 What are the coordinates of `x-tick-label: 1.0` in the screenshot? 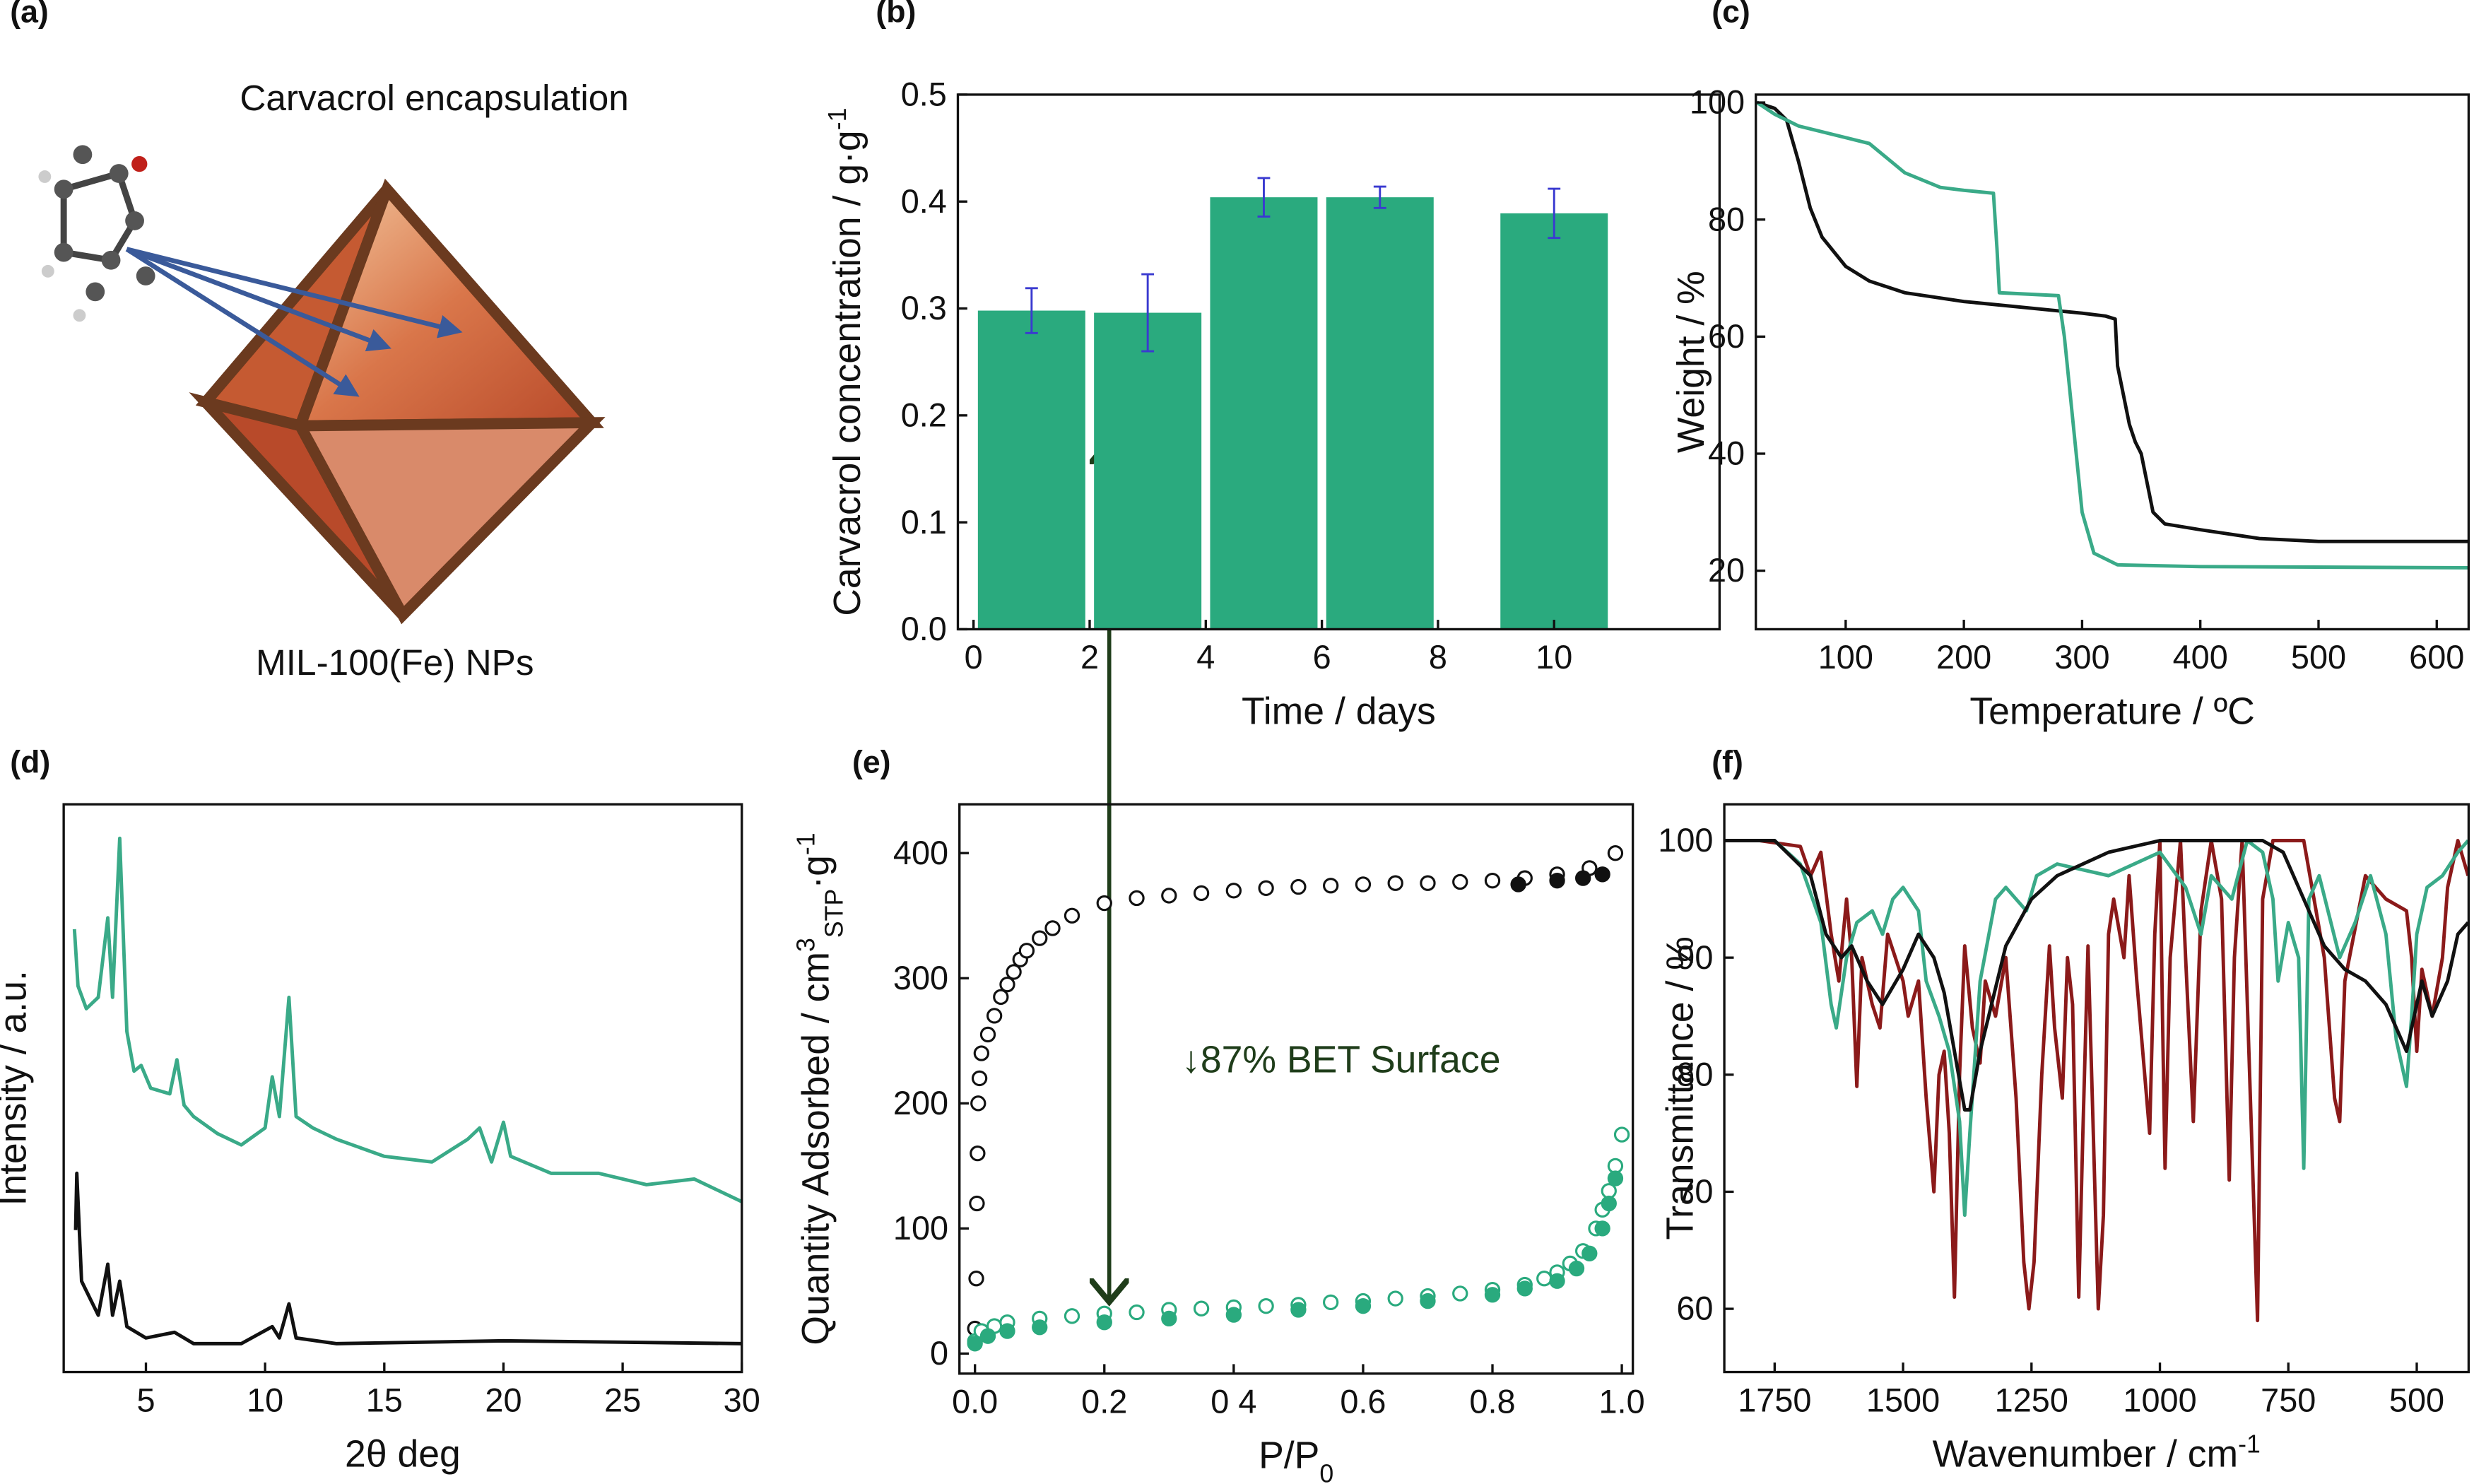 It's located at (1622, 1402).